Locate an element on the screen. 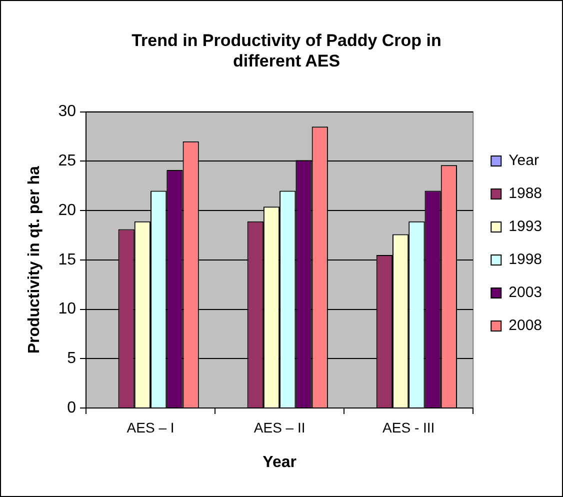  x-axis-title: Year is located at coordinates (279, 462).